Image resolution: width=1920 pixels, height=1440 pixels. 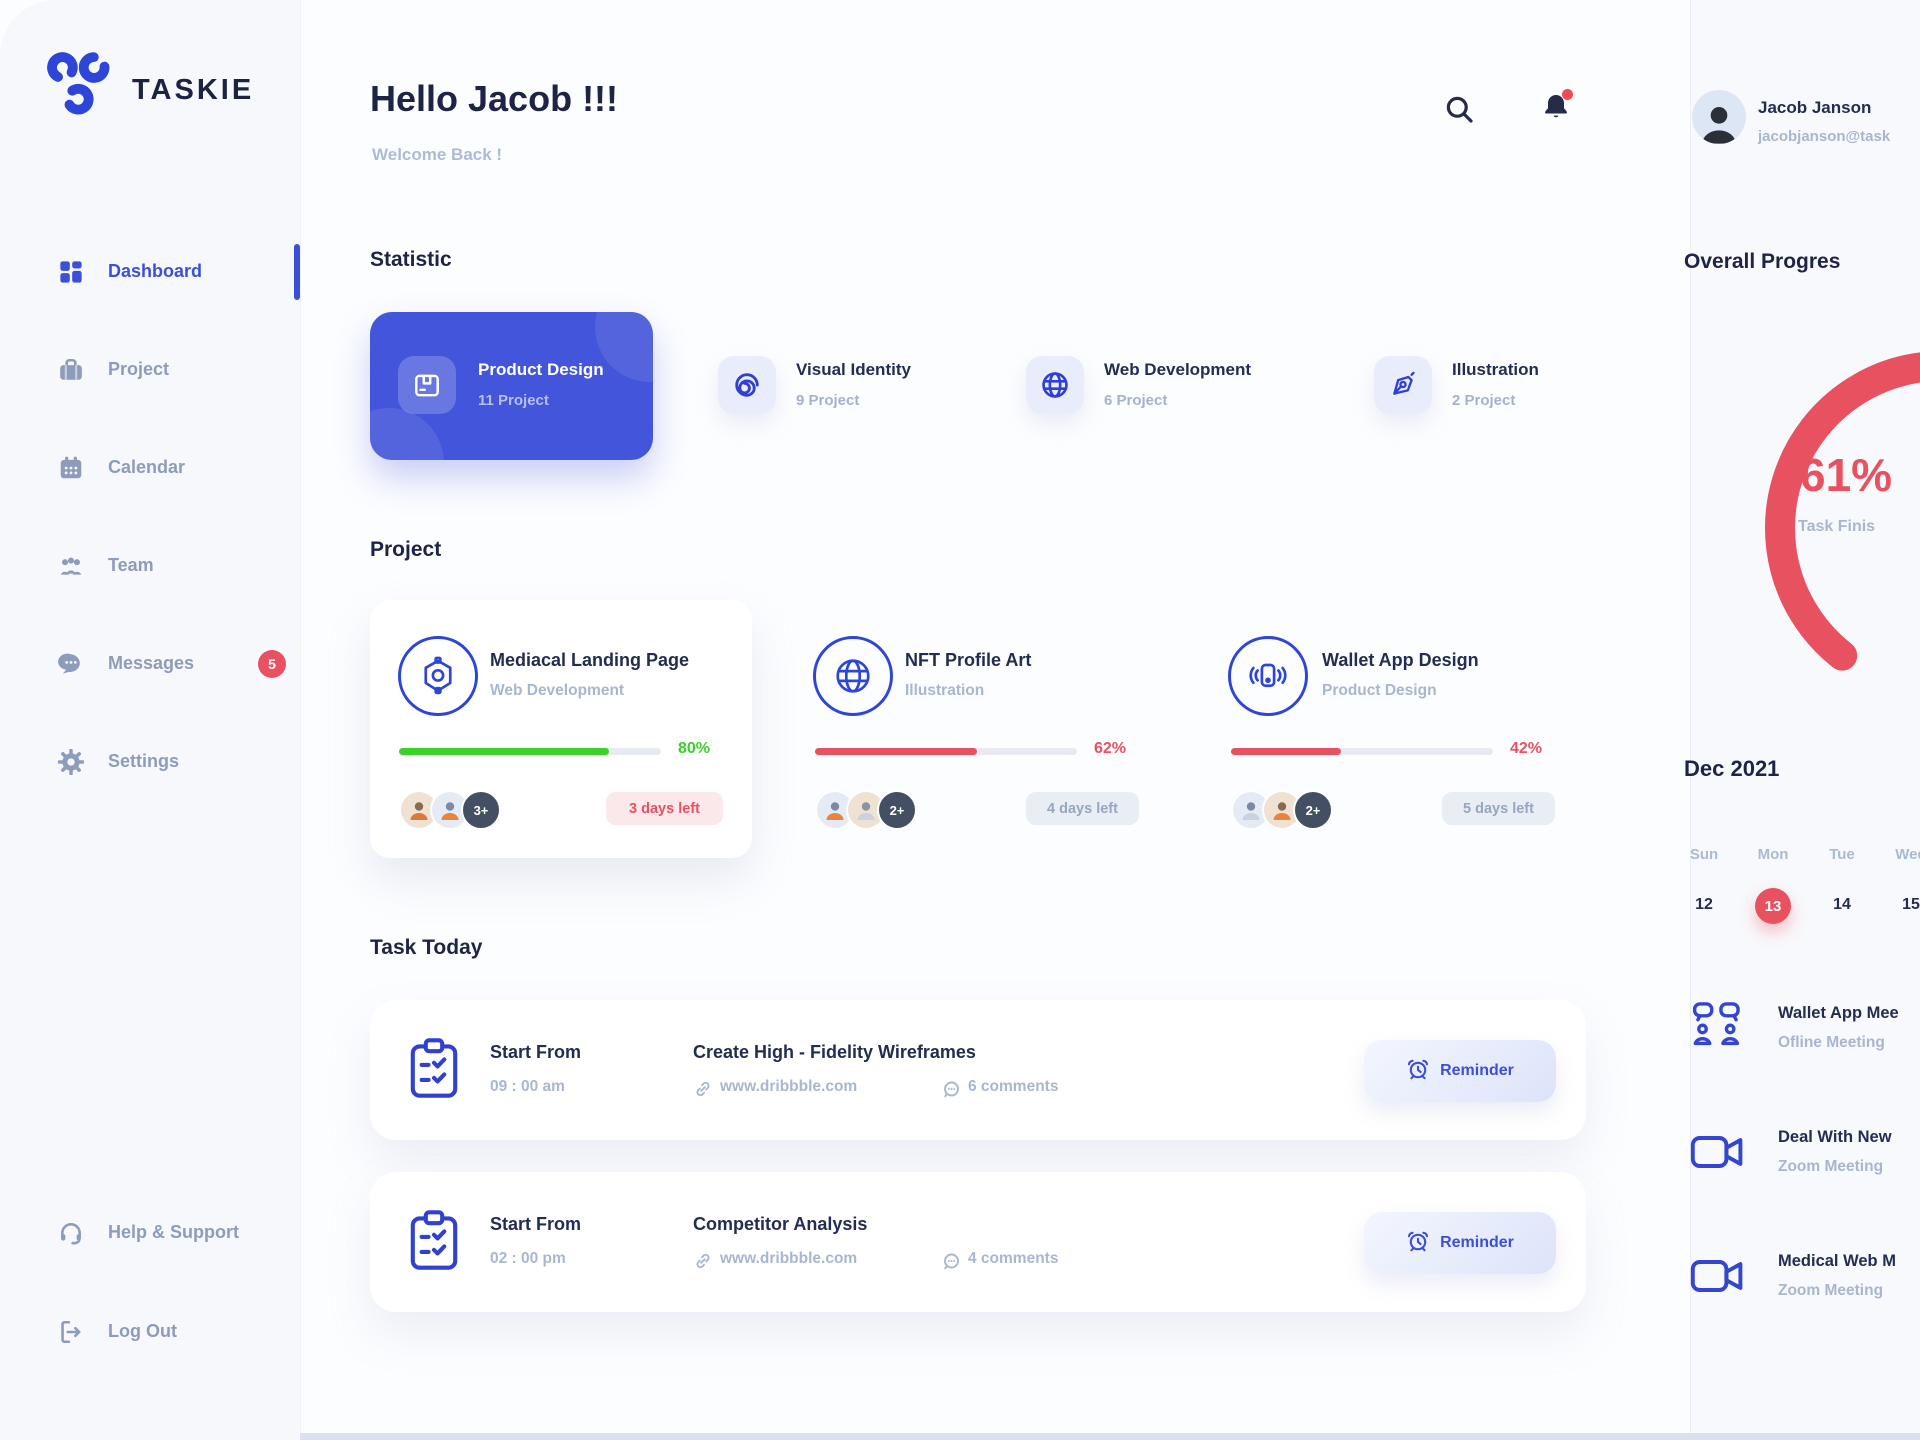 I want to click on sidebar-item-label: Project, so click(x=139, y=369).